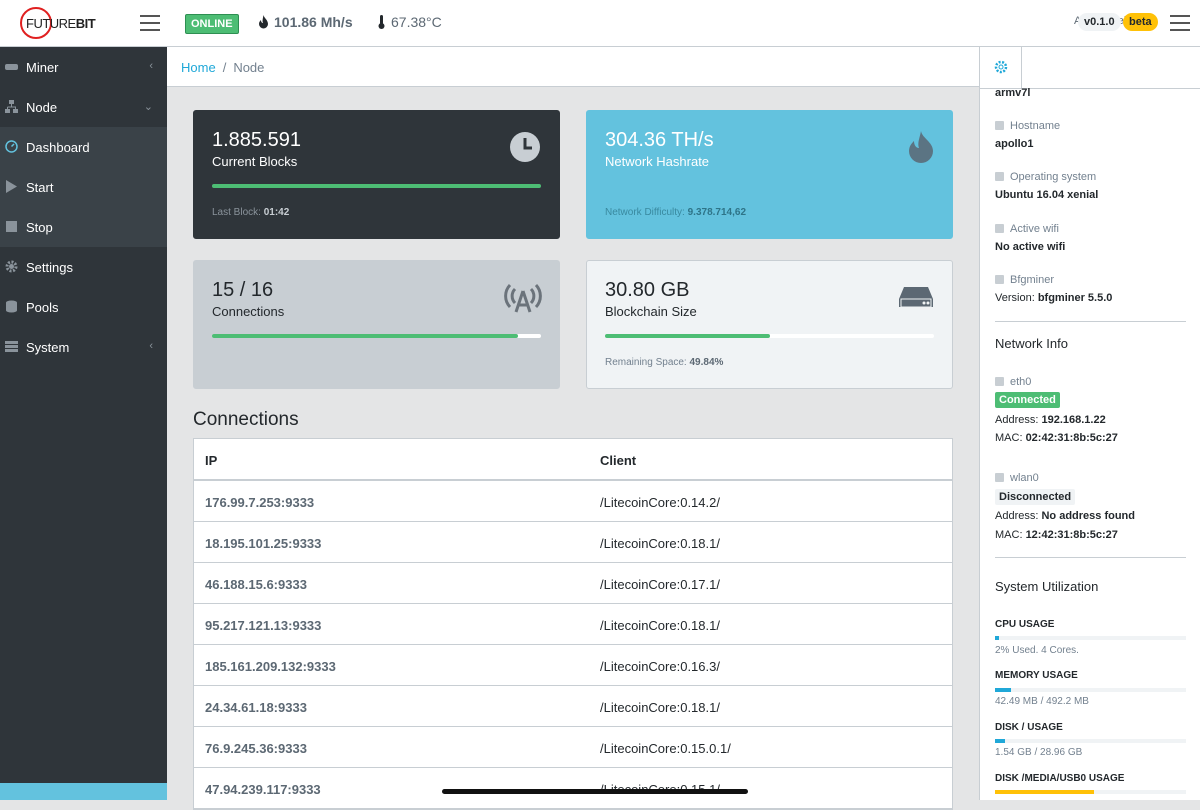 Image resolution: width=1200 pixels, height=810 pixels. Describe the element at coordinates (1024, 280) in the screenshot. I see `bfgminer-label: Bfgminer` at that location.